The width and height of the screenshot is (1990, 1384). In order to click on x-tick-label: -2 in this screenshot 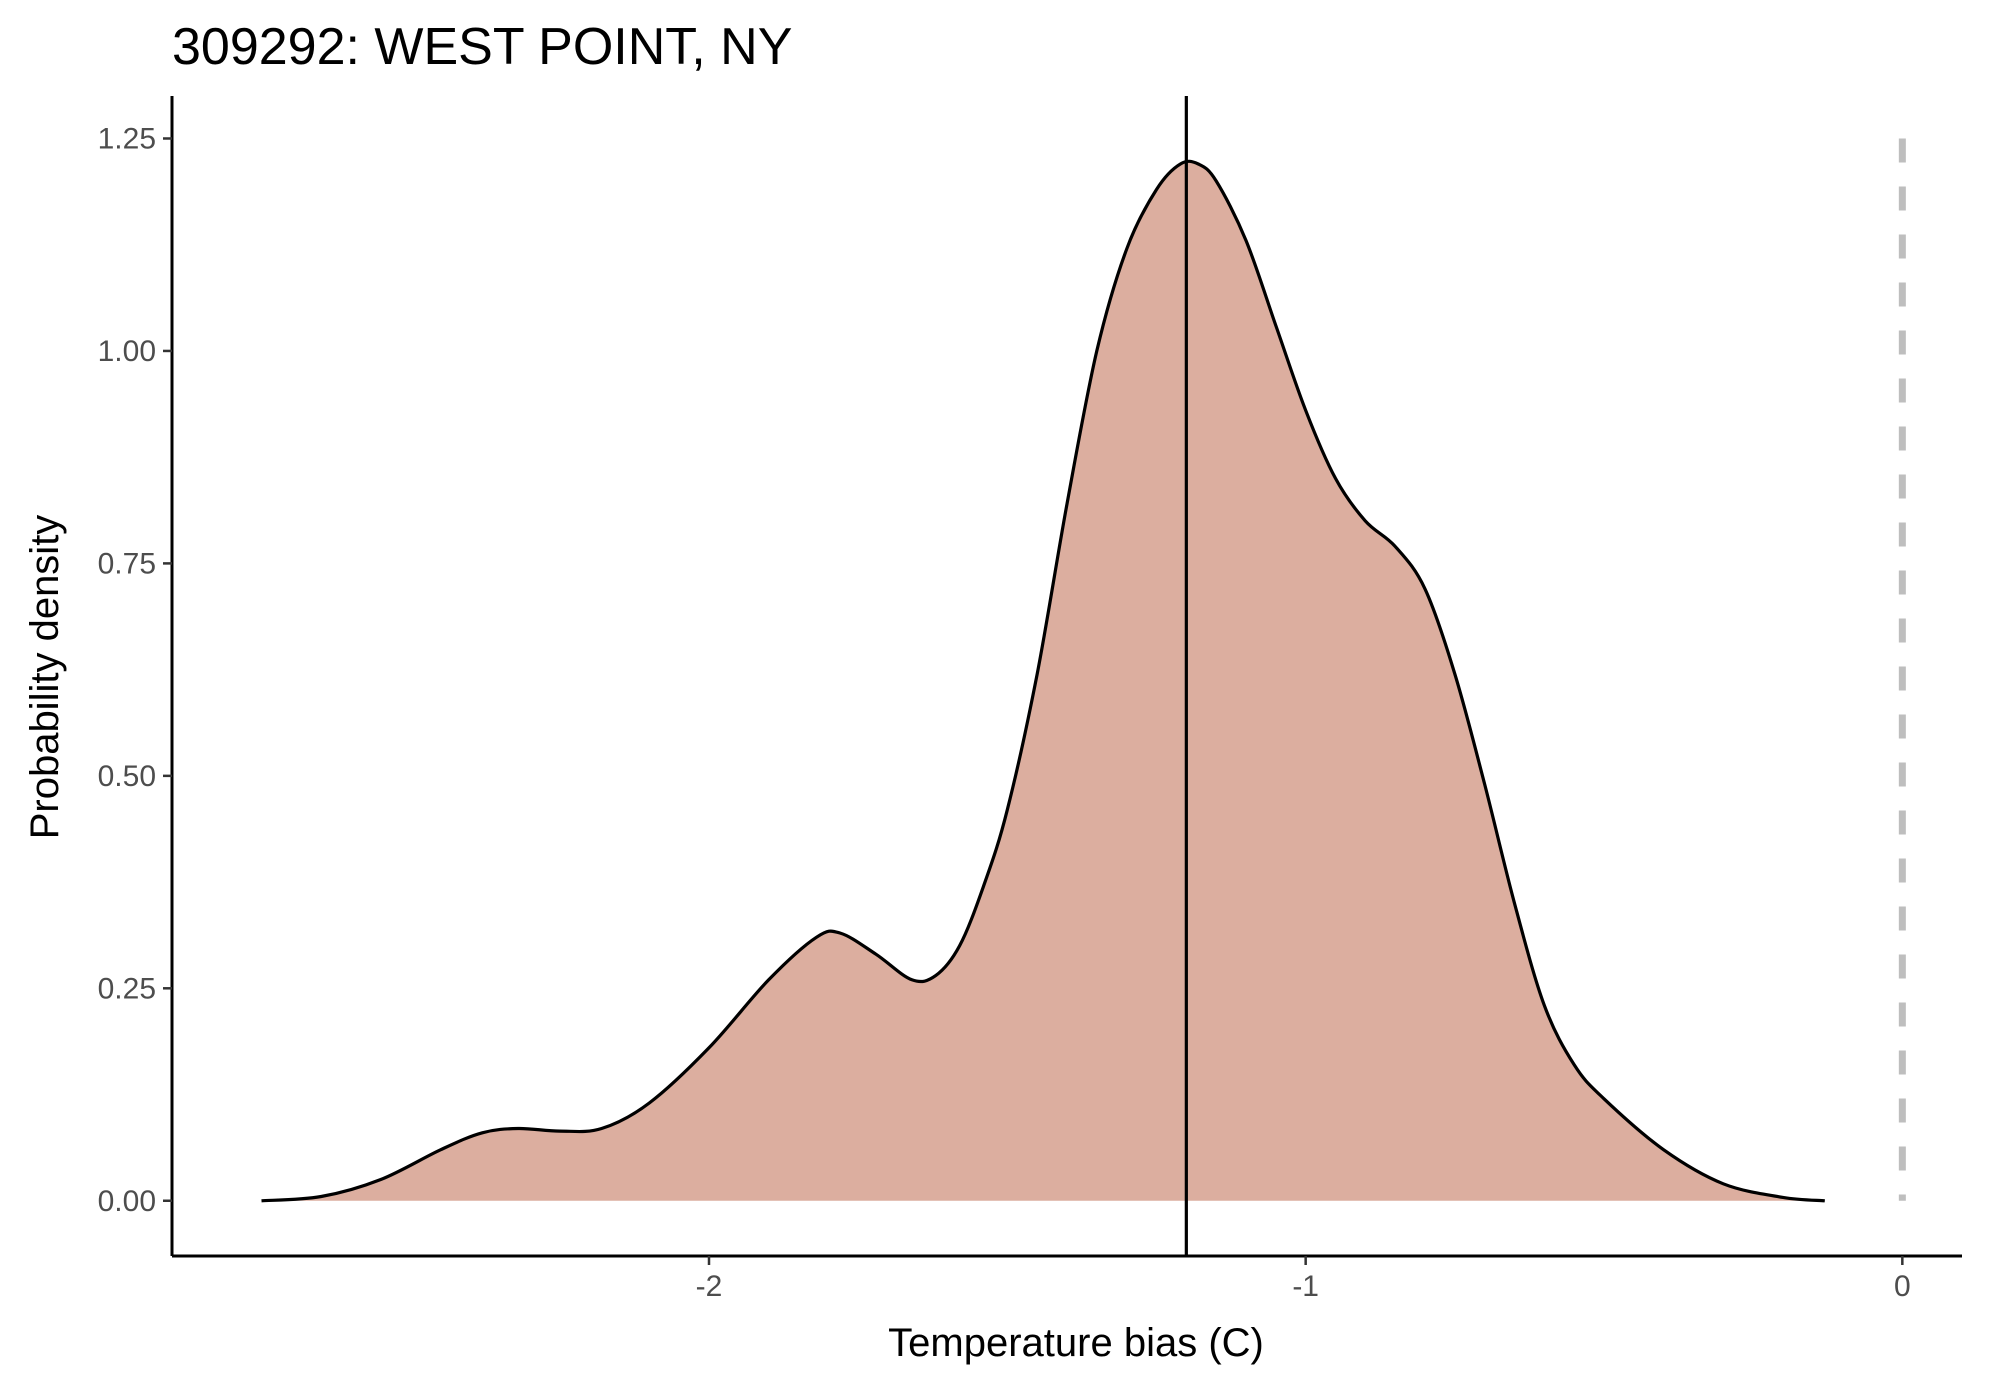, I will do `click(709, 1286)`.